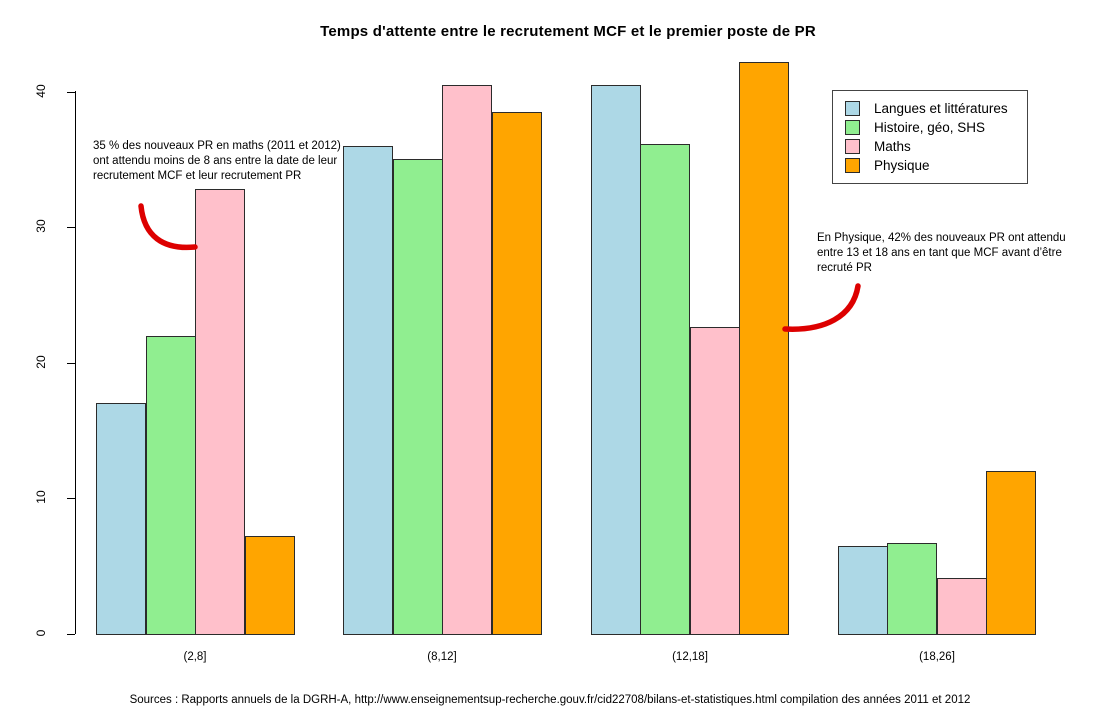  Describe the element at coordinates (168, 227) in the screenshot. I see `annotation-arrow-maths-icon` at that location.